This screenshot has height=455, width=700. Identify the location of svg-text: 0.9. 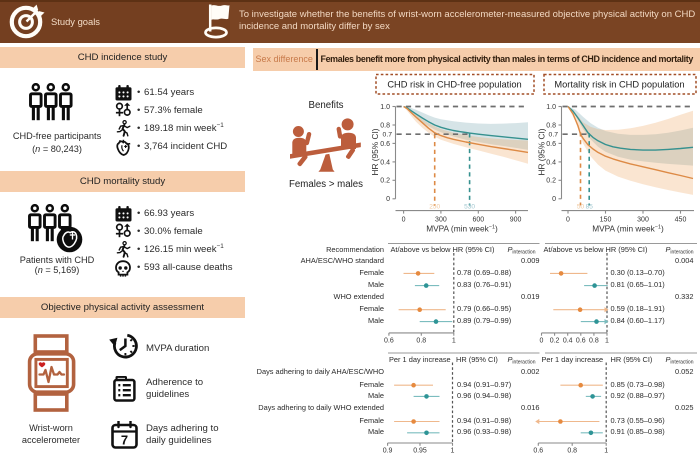
(388, 451).